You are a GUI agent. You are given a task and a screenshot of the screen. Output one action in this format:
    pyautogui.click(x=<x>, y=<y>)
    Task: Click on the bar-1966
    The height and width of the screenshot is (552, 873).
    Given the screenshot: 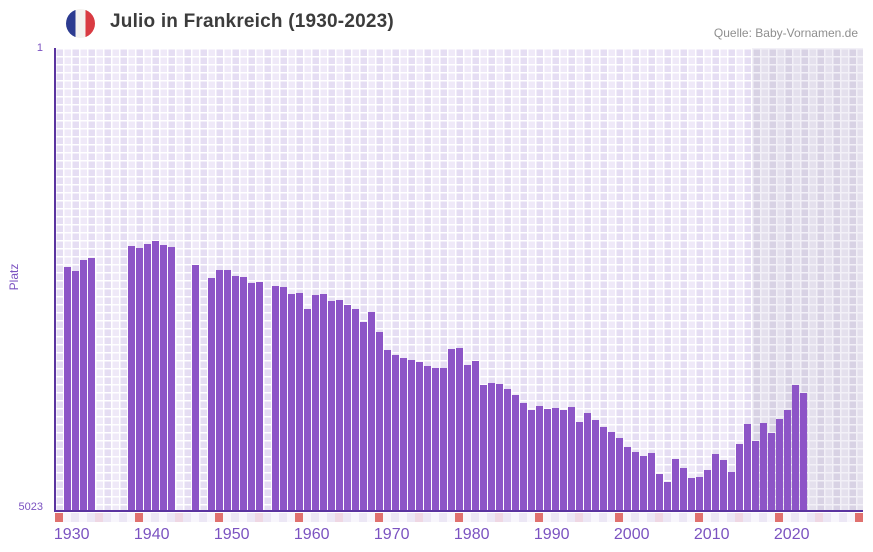 What is the action you would take?
    pyautogui.click(x=355, y=409)
    